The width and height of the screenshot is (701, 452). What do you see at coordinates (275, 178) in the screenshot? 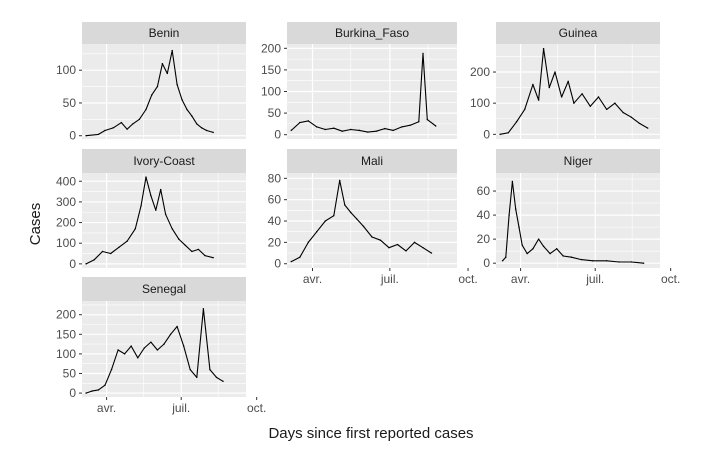
I see `y-tick-label-mali: 80` at bounding box center [275, 178].